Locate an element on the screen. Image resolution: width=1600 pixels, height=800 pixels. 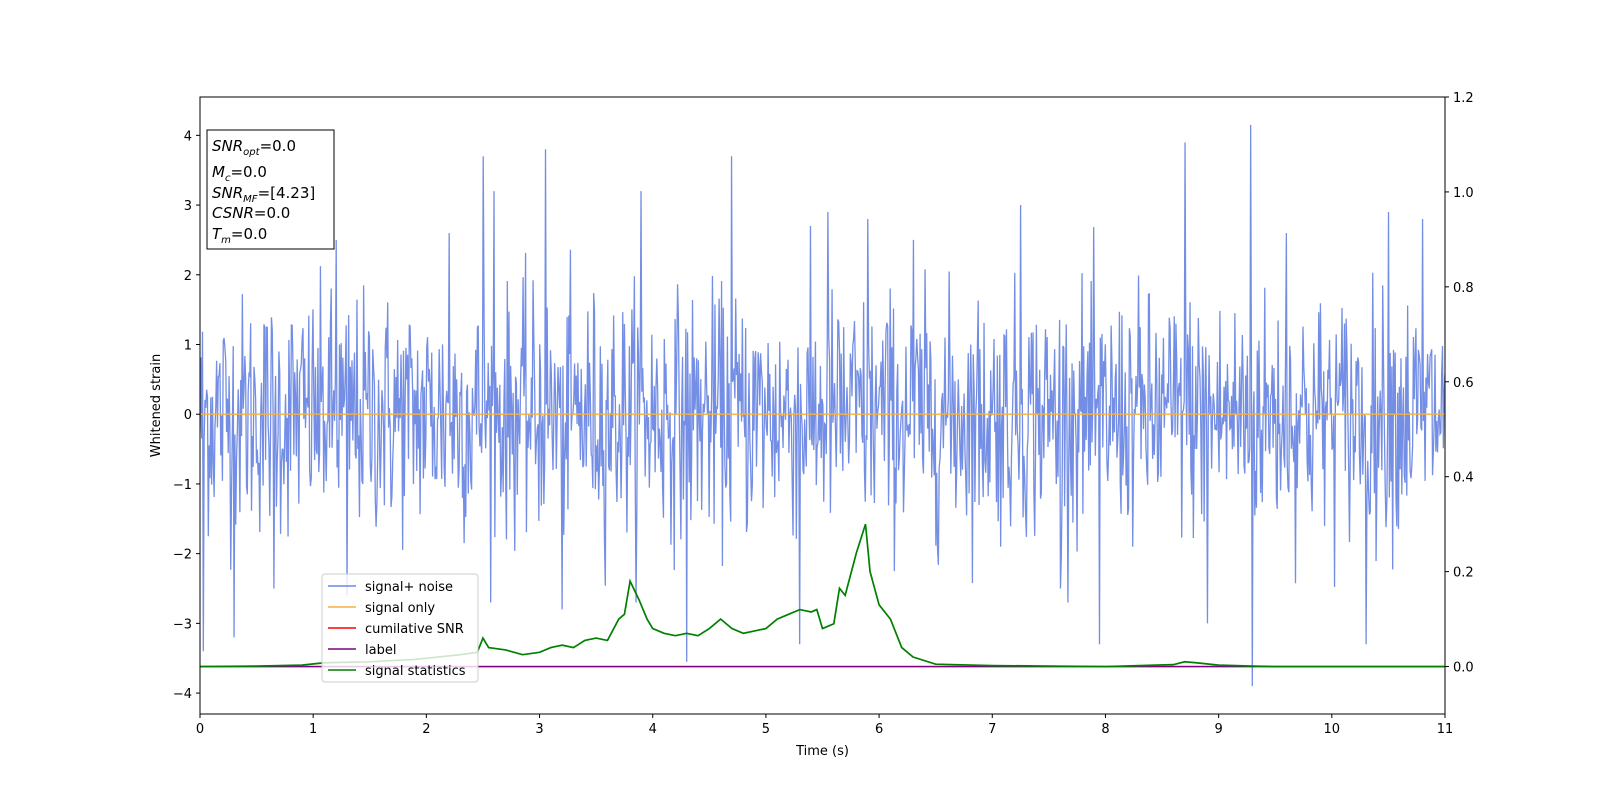
y2-tick-label: 0.0 is located at coordinates (1463, 668).